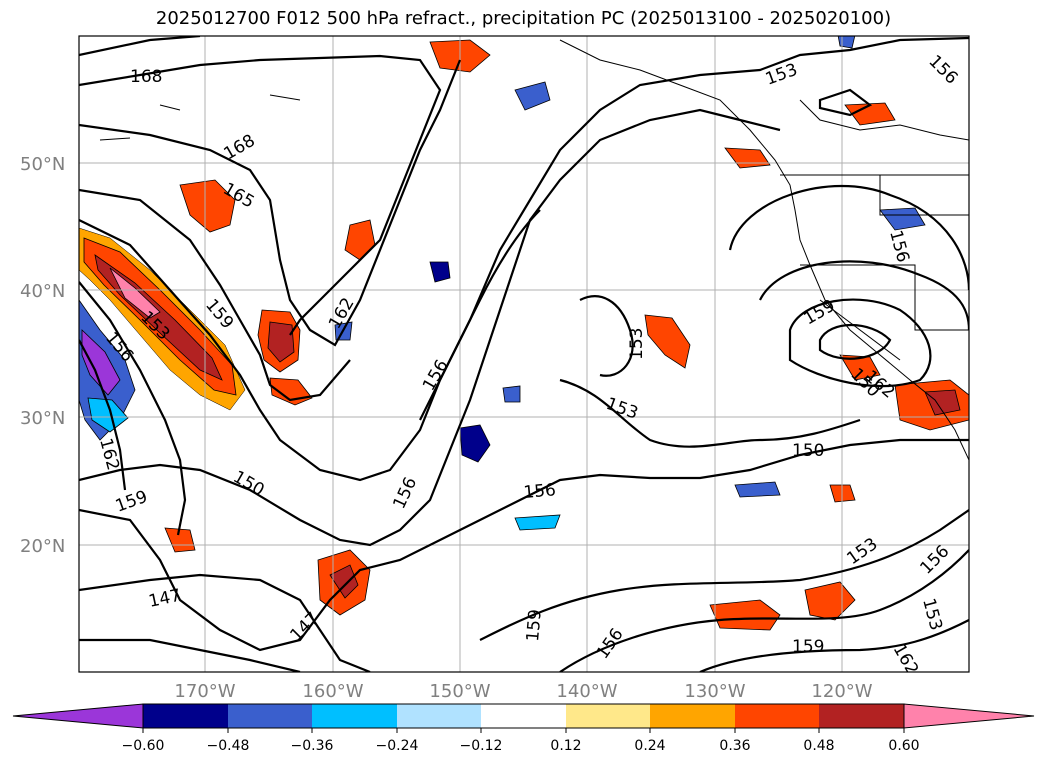  Describe the element at coordinates (204, 691) in the screenshot. I see `lon-label: 170°W` at that location.